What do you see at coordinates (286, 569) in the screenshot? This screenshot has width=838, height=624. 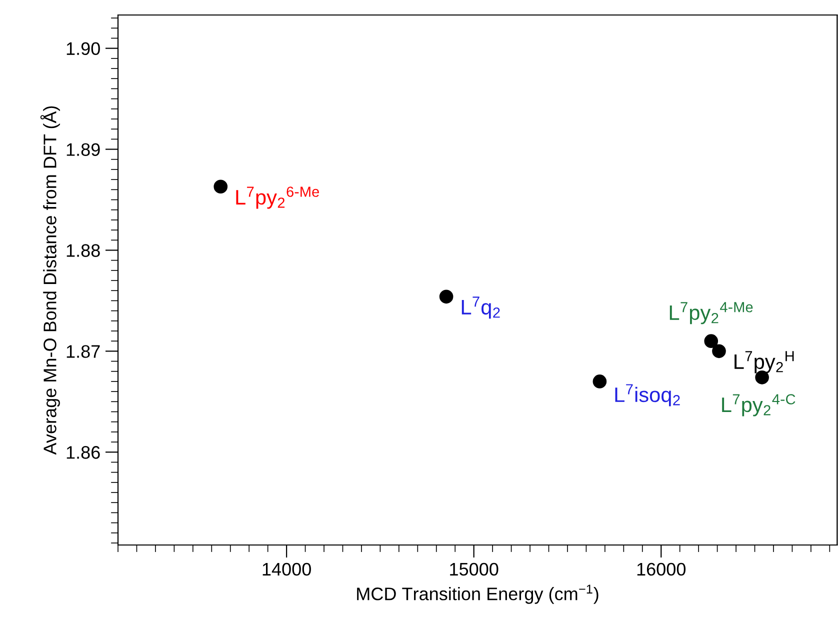 I see `x-tick-label: 14000` at bounding box center [286, 569].